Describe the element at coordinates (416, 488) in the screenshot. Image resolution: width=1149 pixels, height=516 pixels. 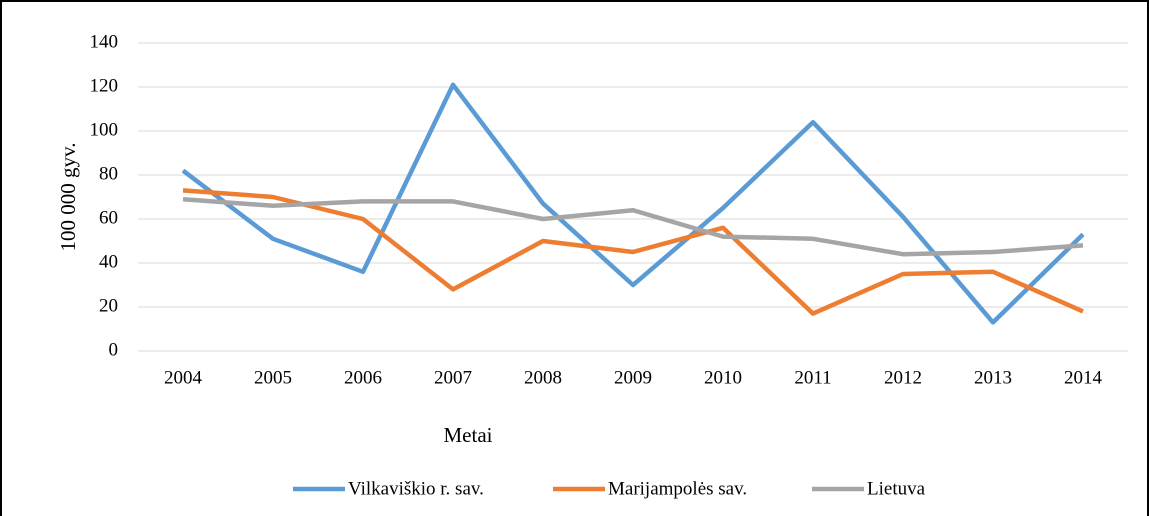
I see `legend-label: Vilkaviškio r. sav.` at that location.